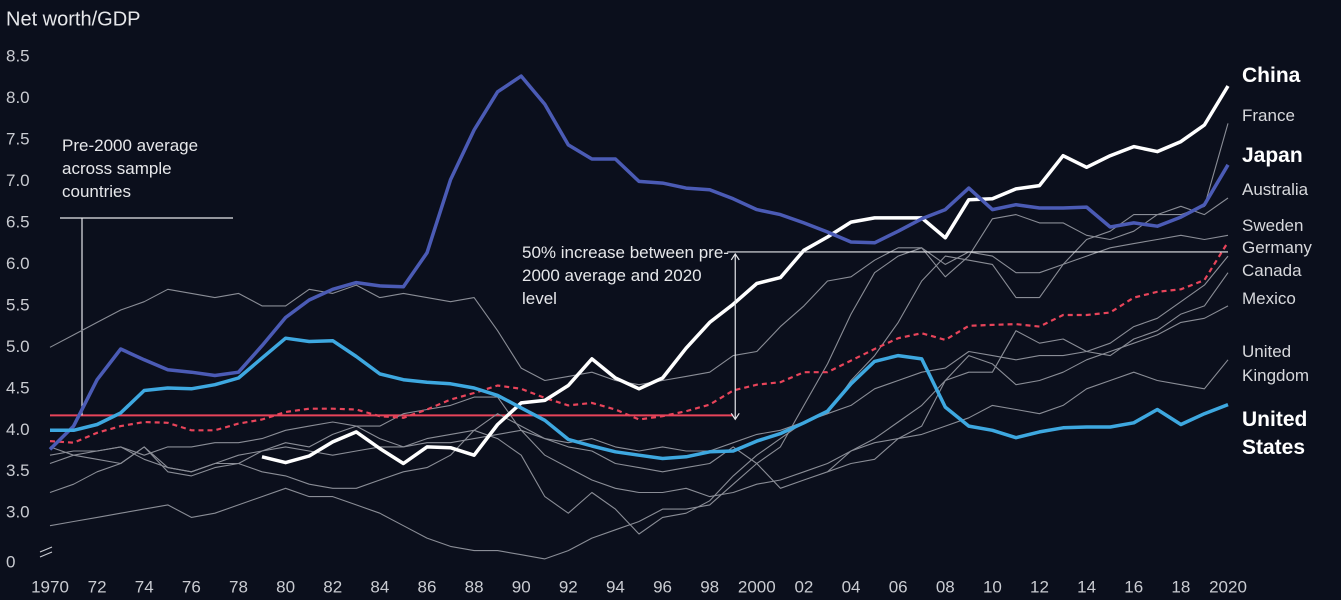  What do you see at coordinates (709, 586) in the screenshot?
I see `x-tick-label: 98` at bounding box center [709, 586].